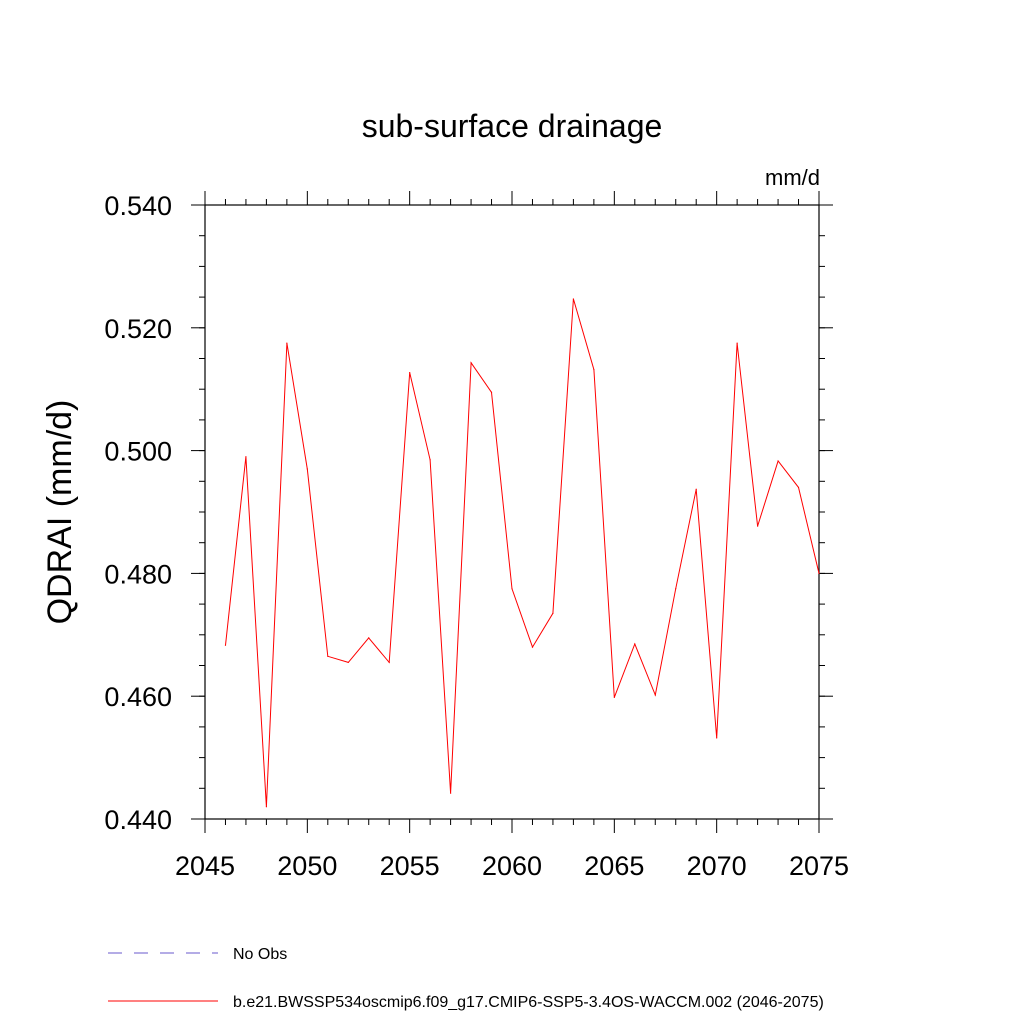  Describe the element at coordinates (205, 866) in the screenshot. I see `x-tick-label: 2045` at that location.